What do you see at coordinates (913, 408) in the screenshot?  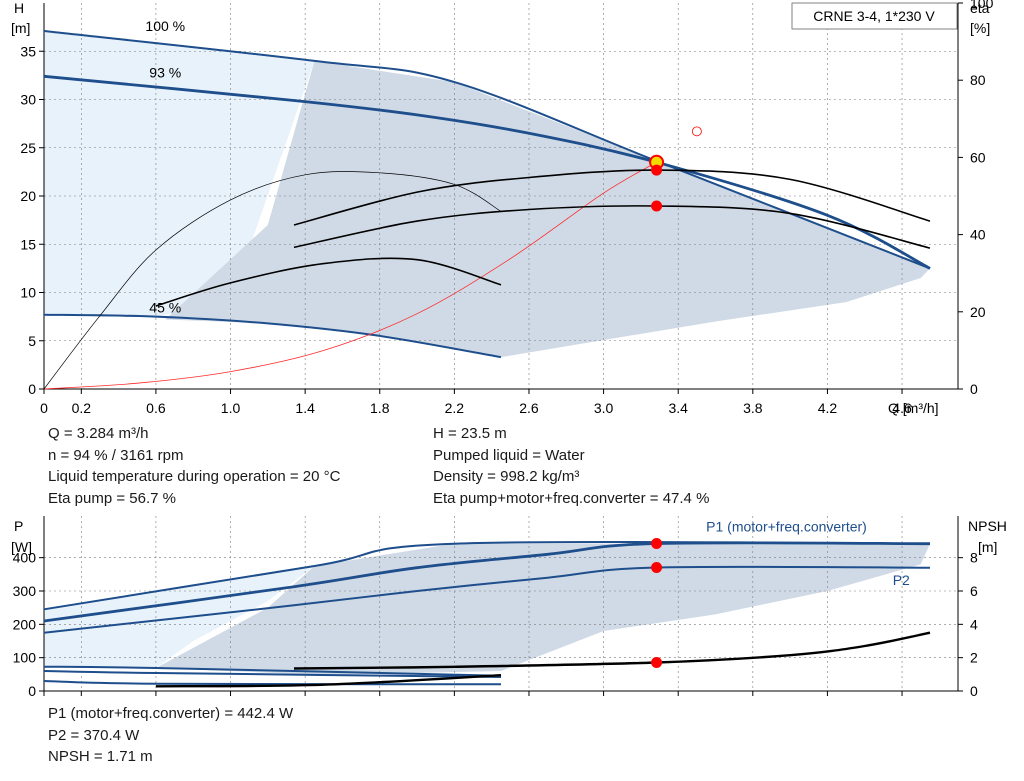 I see `x-axis-label: Q [m³/h]` at bounding box center [913, 408].